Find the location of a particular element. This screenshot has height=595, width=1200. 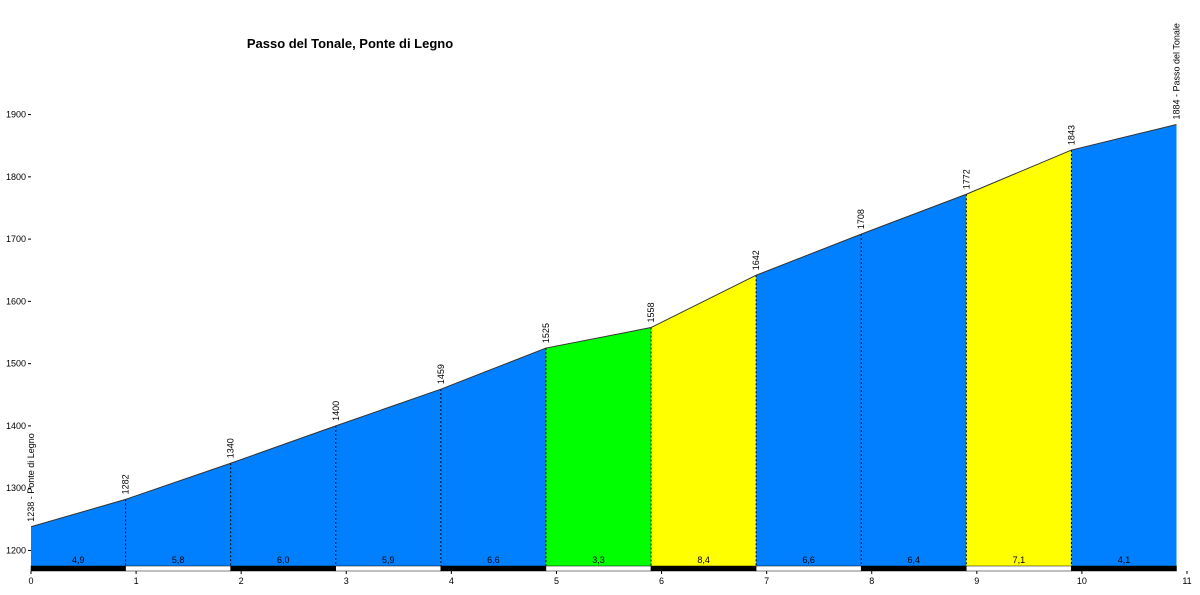

y-tick-label: 1400 is located at coordinates (16, 426).